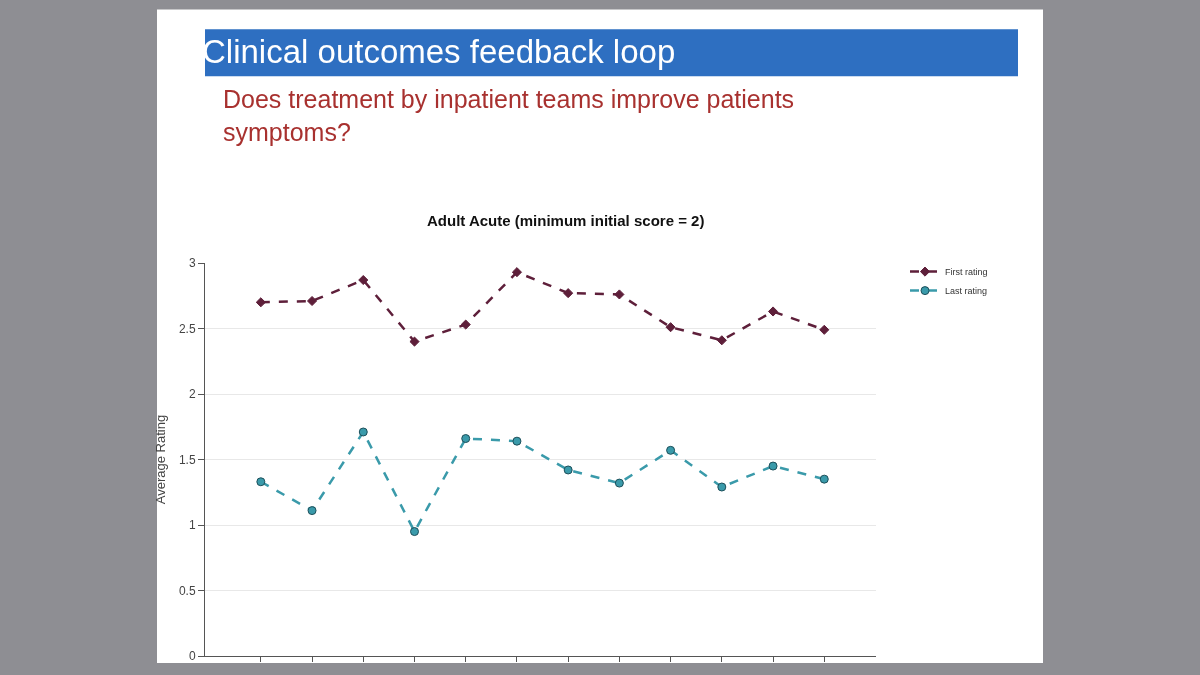 The image size is (1200, 675). I want to click on text: Adult Acute (minimum initial score = 2), so click(566, 220).